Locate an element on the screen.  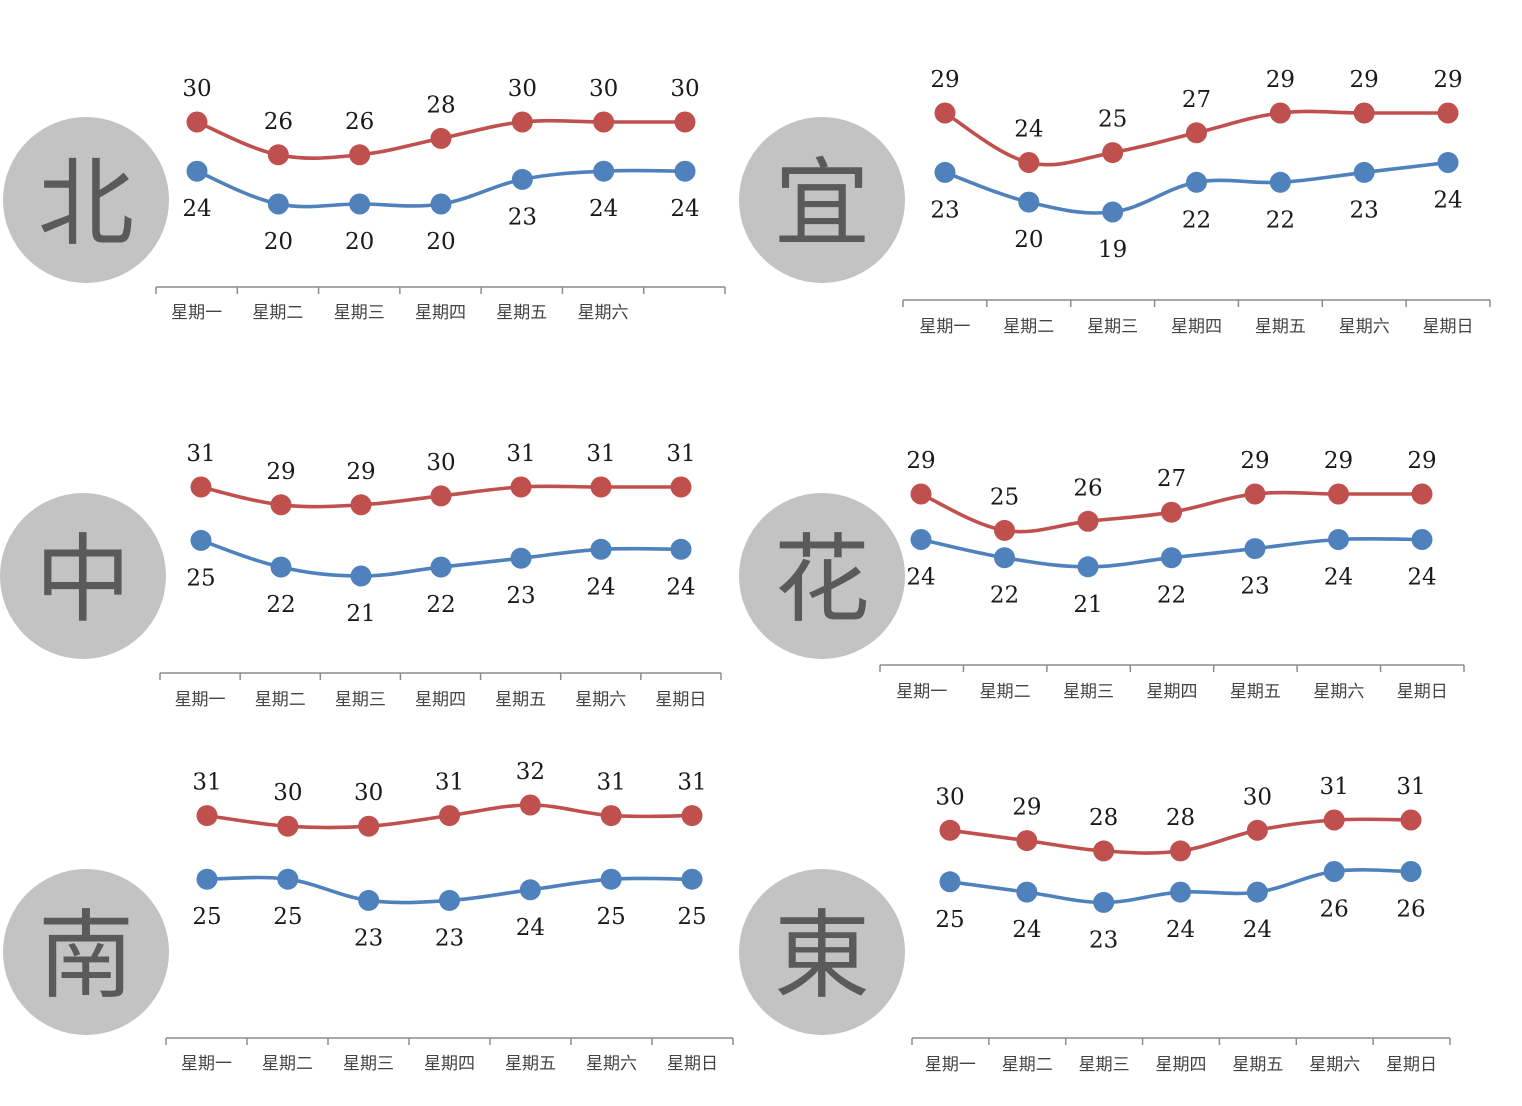
low-temp-label: 19 is located at coordinates (1112, 250).